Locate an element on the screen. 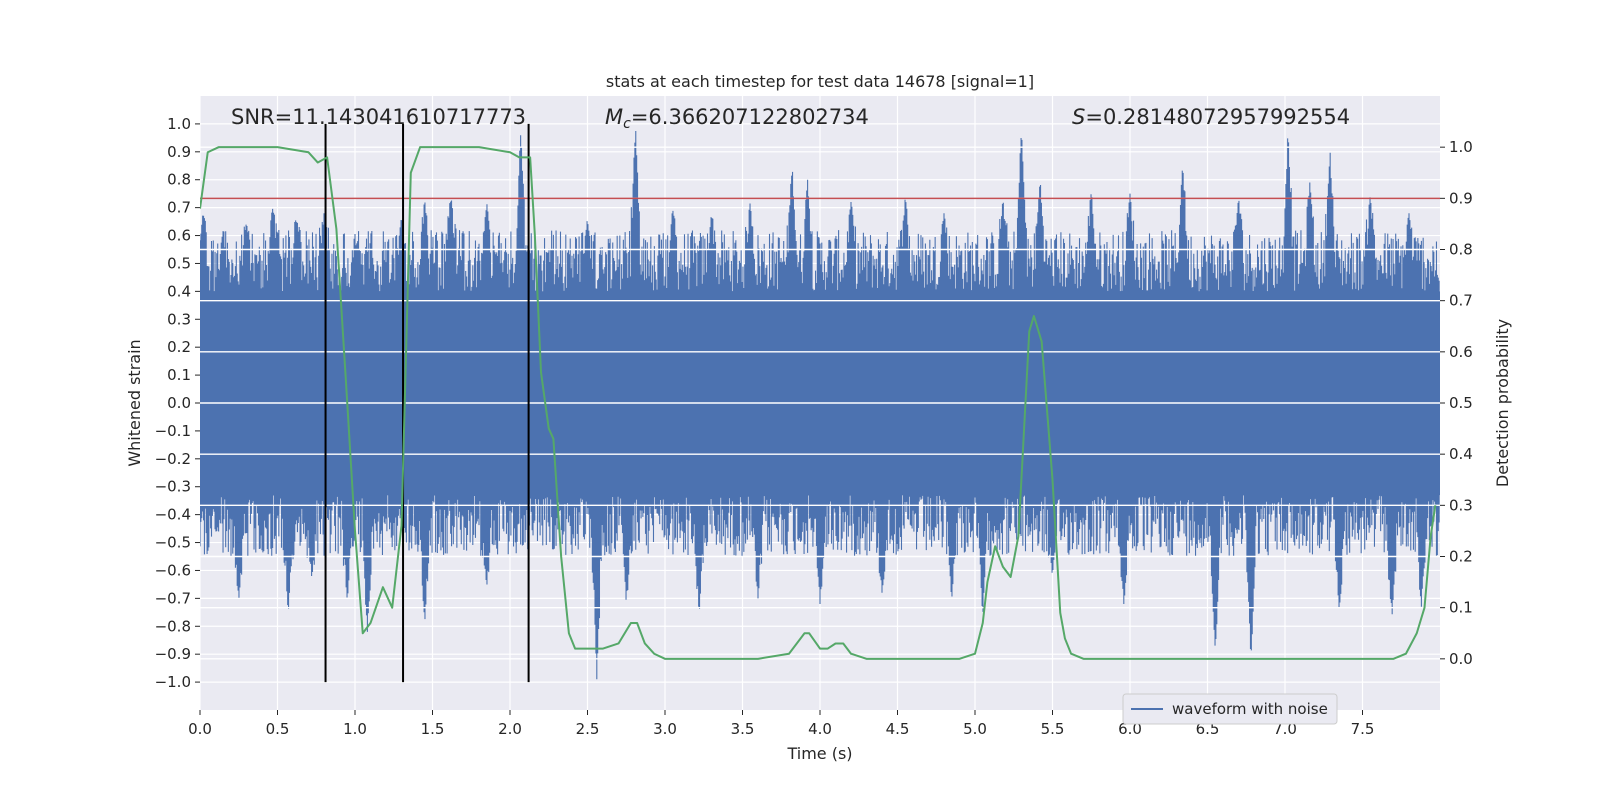 Image resolution: width=1600 pixels, height=800 pixels. y-tick-label-left: −0.5 is located at coordinates (173, 543).